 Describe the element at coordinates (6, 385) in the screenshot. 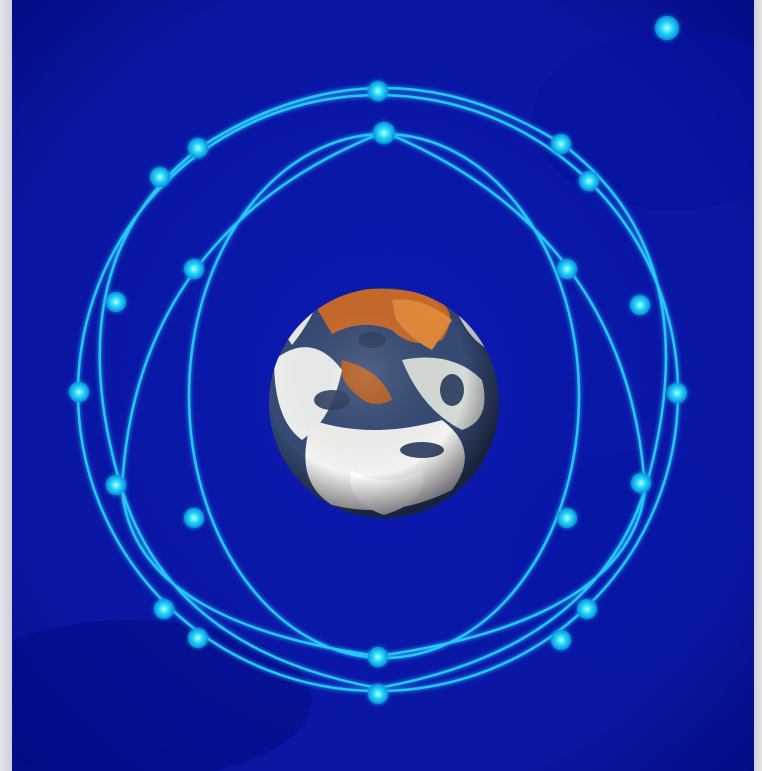

I see `frame-border-left` at that location.